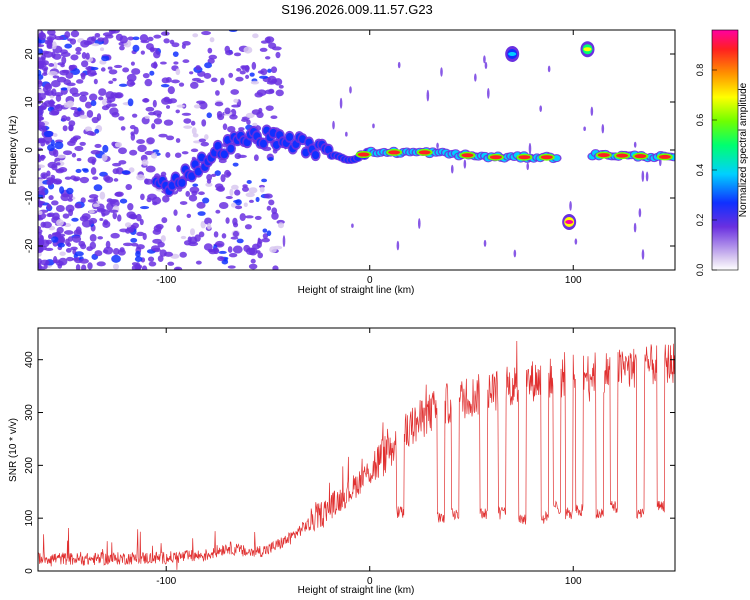 The height and width of the screenshot is (600, 750). Describe the element at coordinates (573, 581) in the screenshot. I see `snr-xtick-label: 100` at that location.